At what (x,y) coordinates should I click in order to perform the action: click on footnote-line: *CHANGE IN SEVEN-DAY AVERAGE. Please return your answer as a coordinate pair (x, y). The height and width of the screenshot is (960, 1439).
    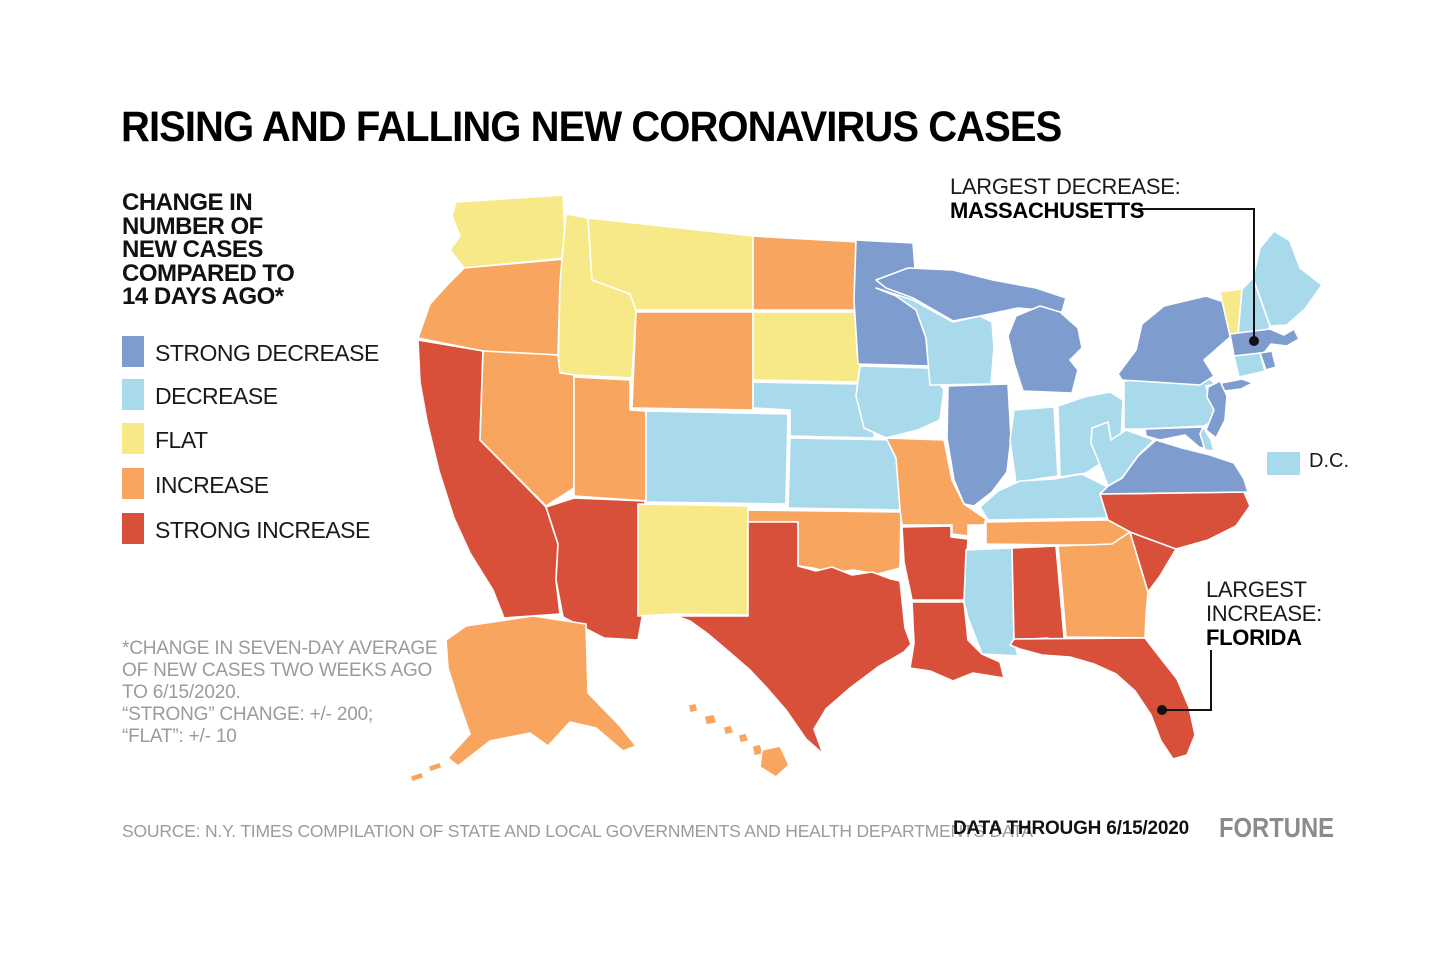
    Looking at the image, I should click on (280, 648).